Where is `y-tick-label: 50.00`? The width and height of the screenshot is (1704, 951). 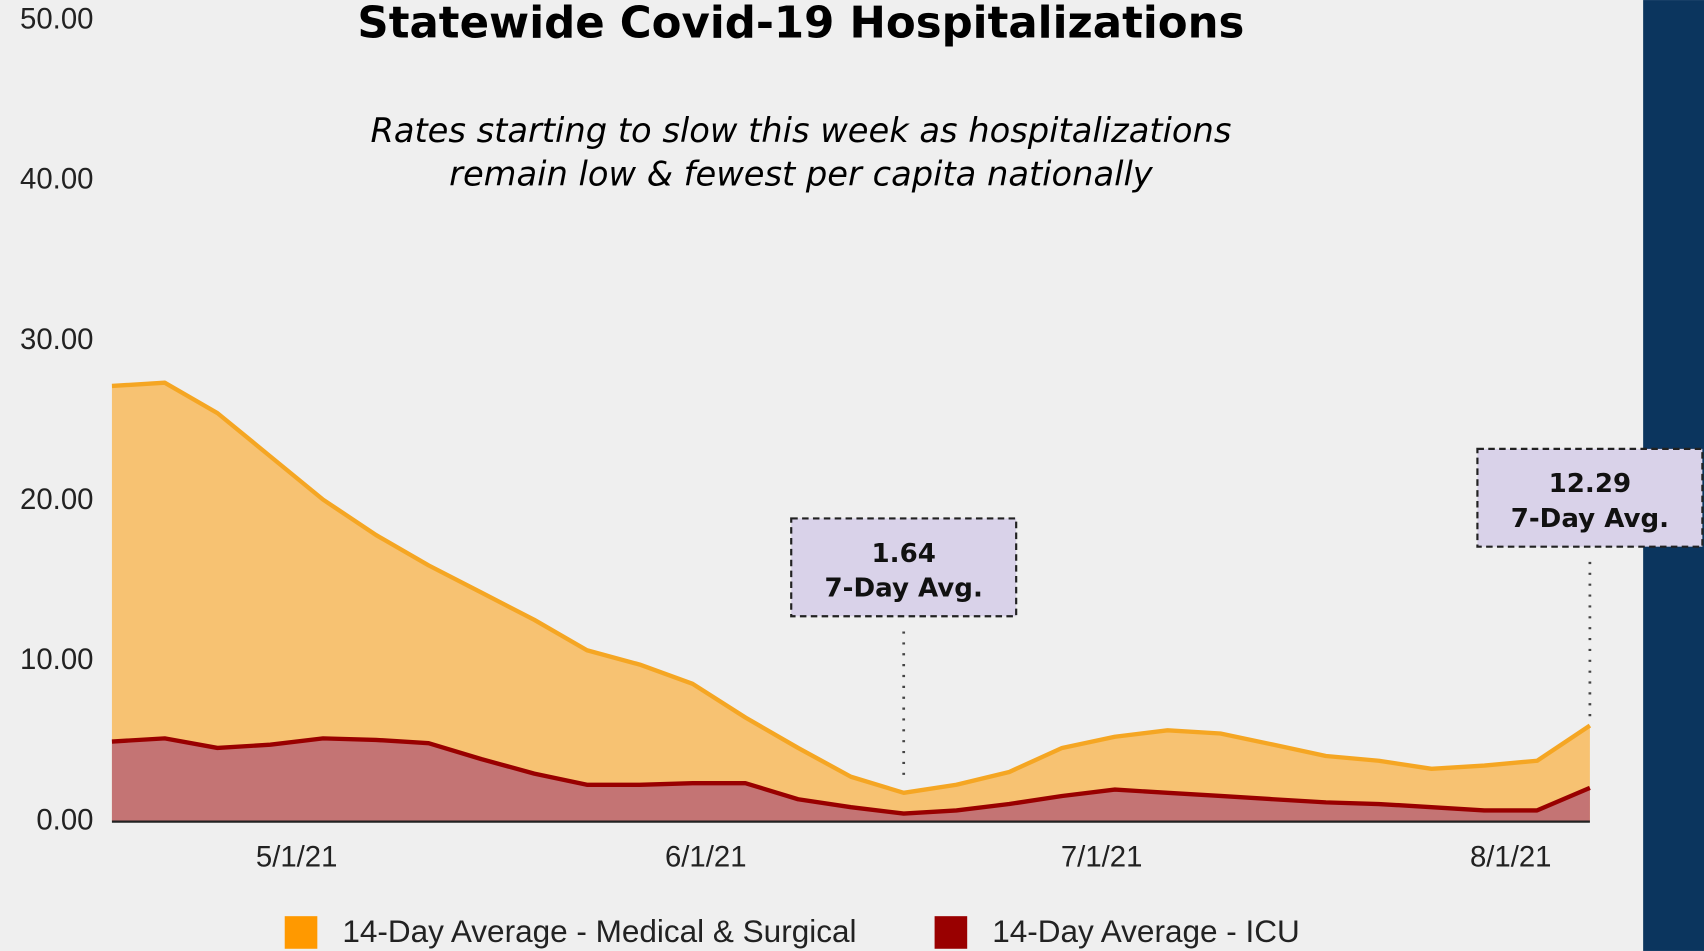 y-tick-label: 50.00 is located at coordinates (56, 18).